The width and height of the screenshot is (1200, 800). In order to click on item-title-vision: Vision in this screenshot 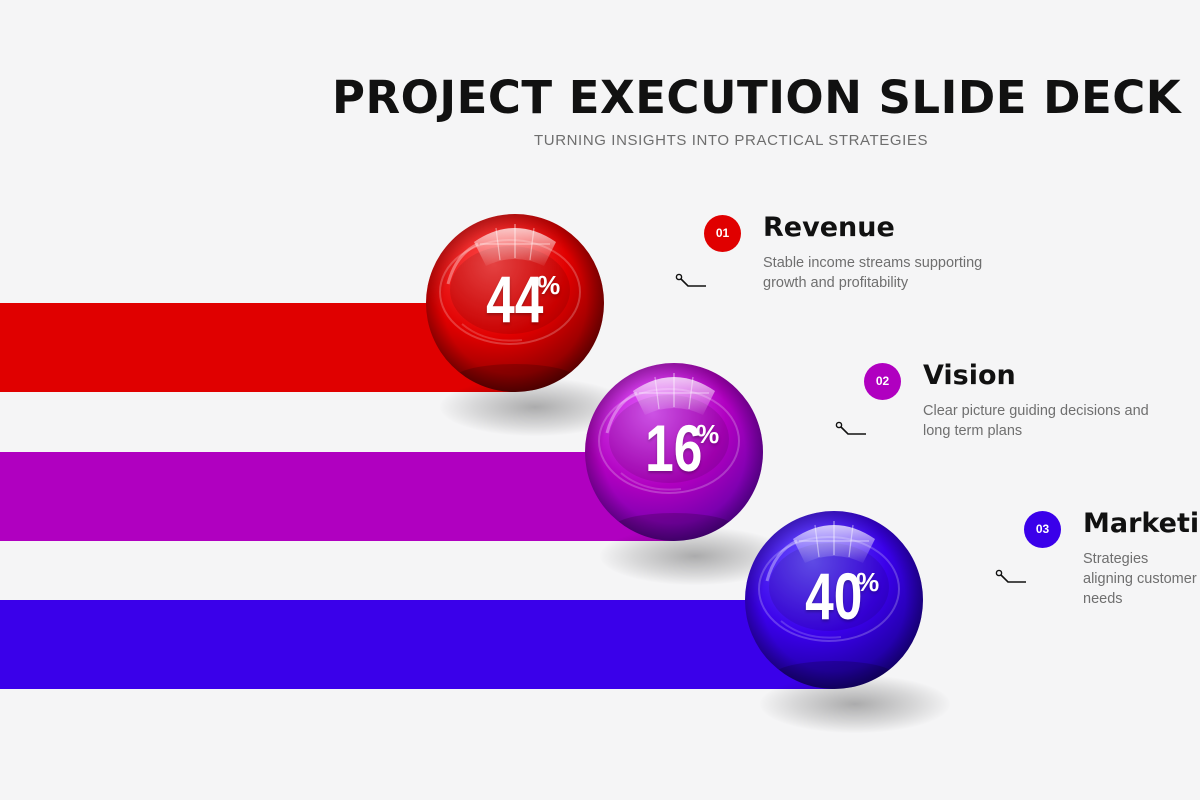, I will do `click(969, 375)`.